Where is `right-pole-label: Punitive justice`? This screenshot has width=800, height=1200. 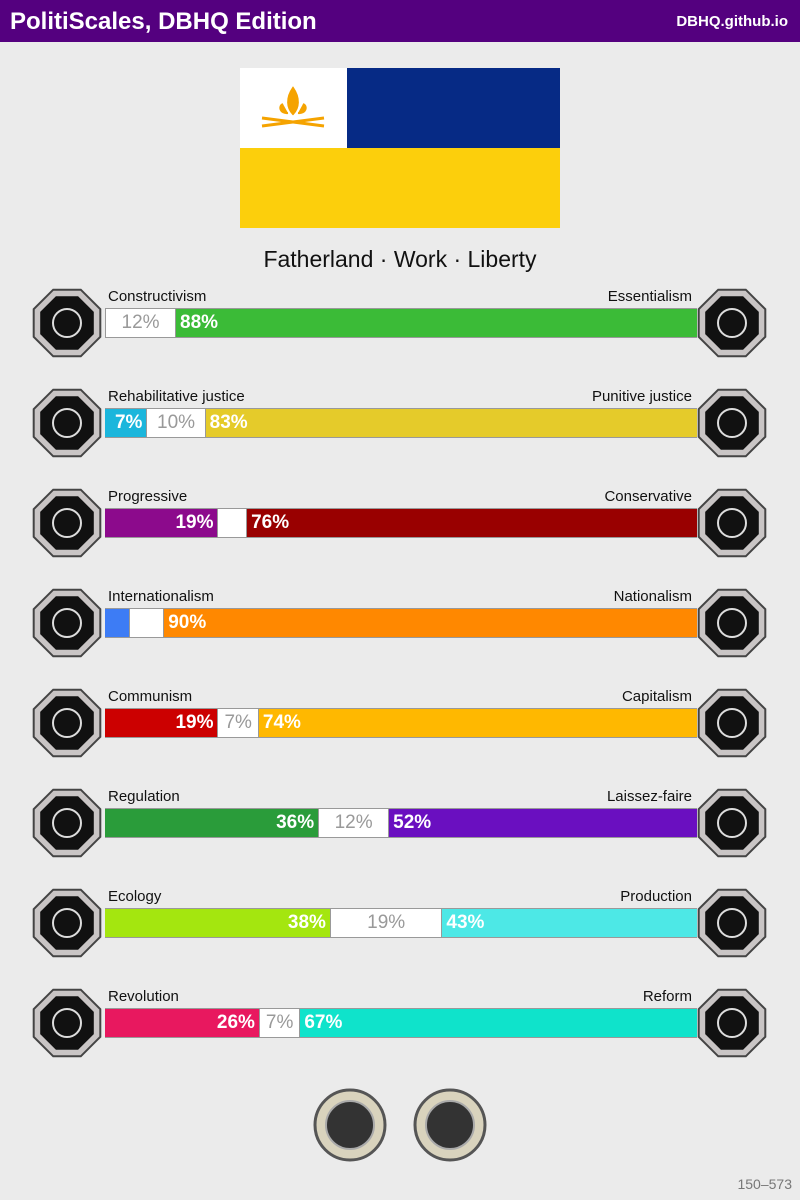 right-pole-label: Punitive justice is located at coordinates (641, 396).